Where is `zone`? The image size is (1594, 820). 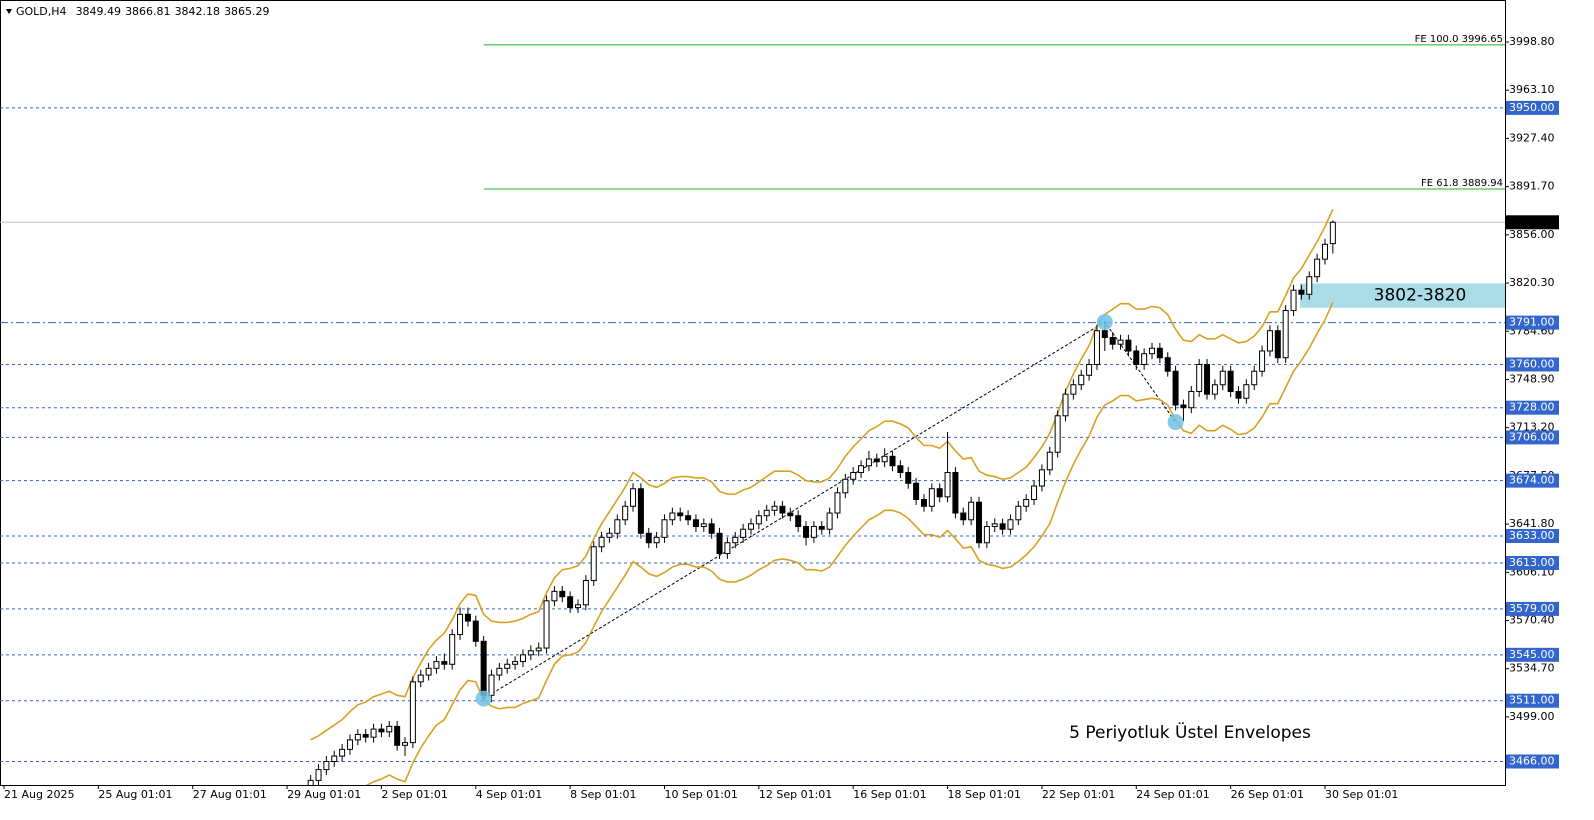
zone is located at coordinates (1402, 295).